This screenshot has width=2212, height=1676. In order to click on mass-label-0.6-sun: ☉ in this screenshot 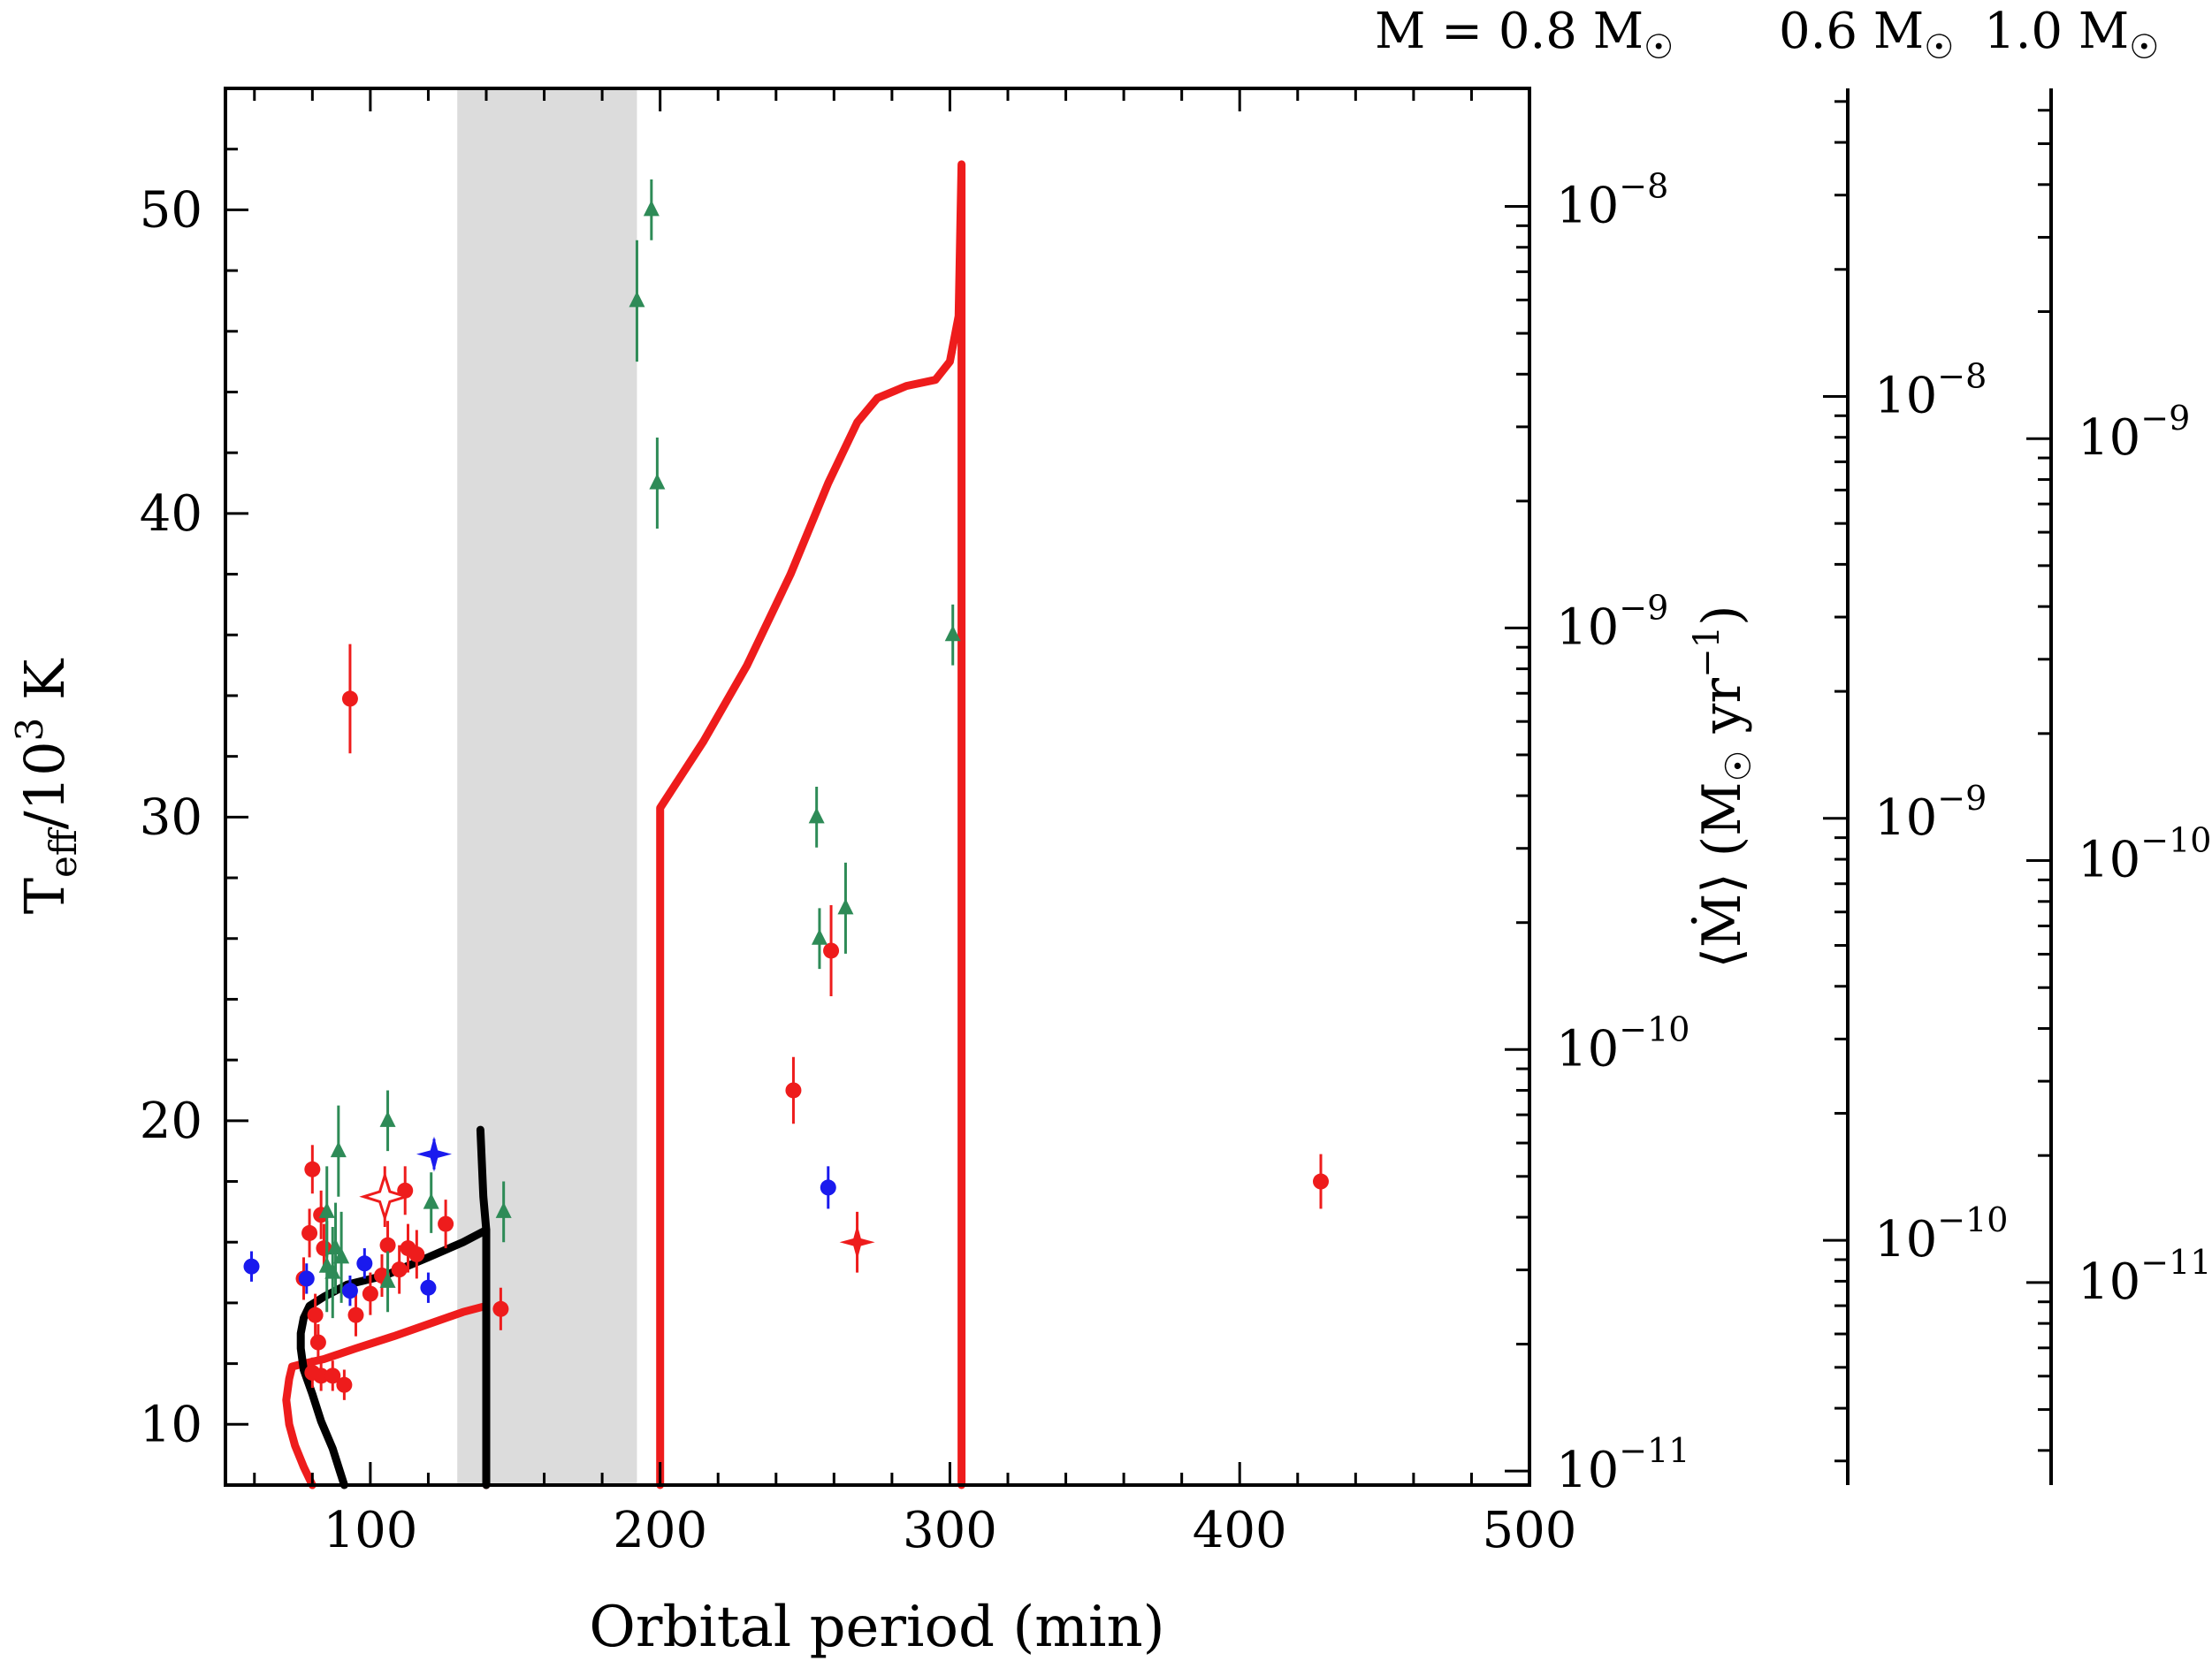, I will do `click(1939, 46)`.